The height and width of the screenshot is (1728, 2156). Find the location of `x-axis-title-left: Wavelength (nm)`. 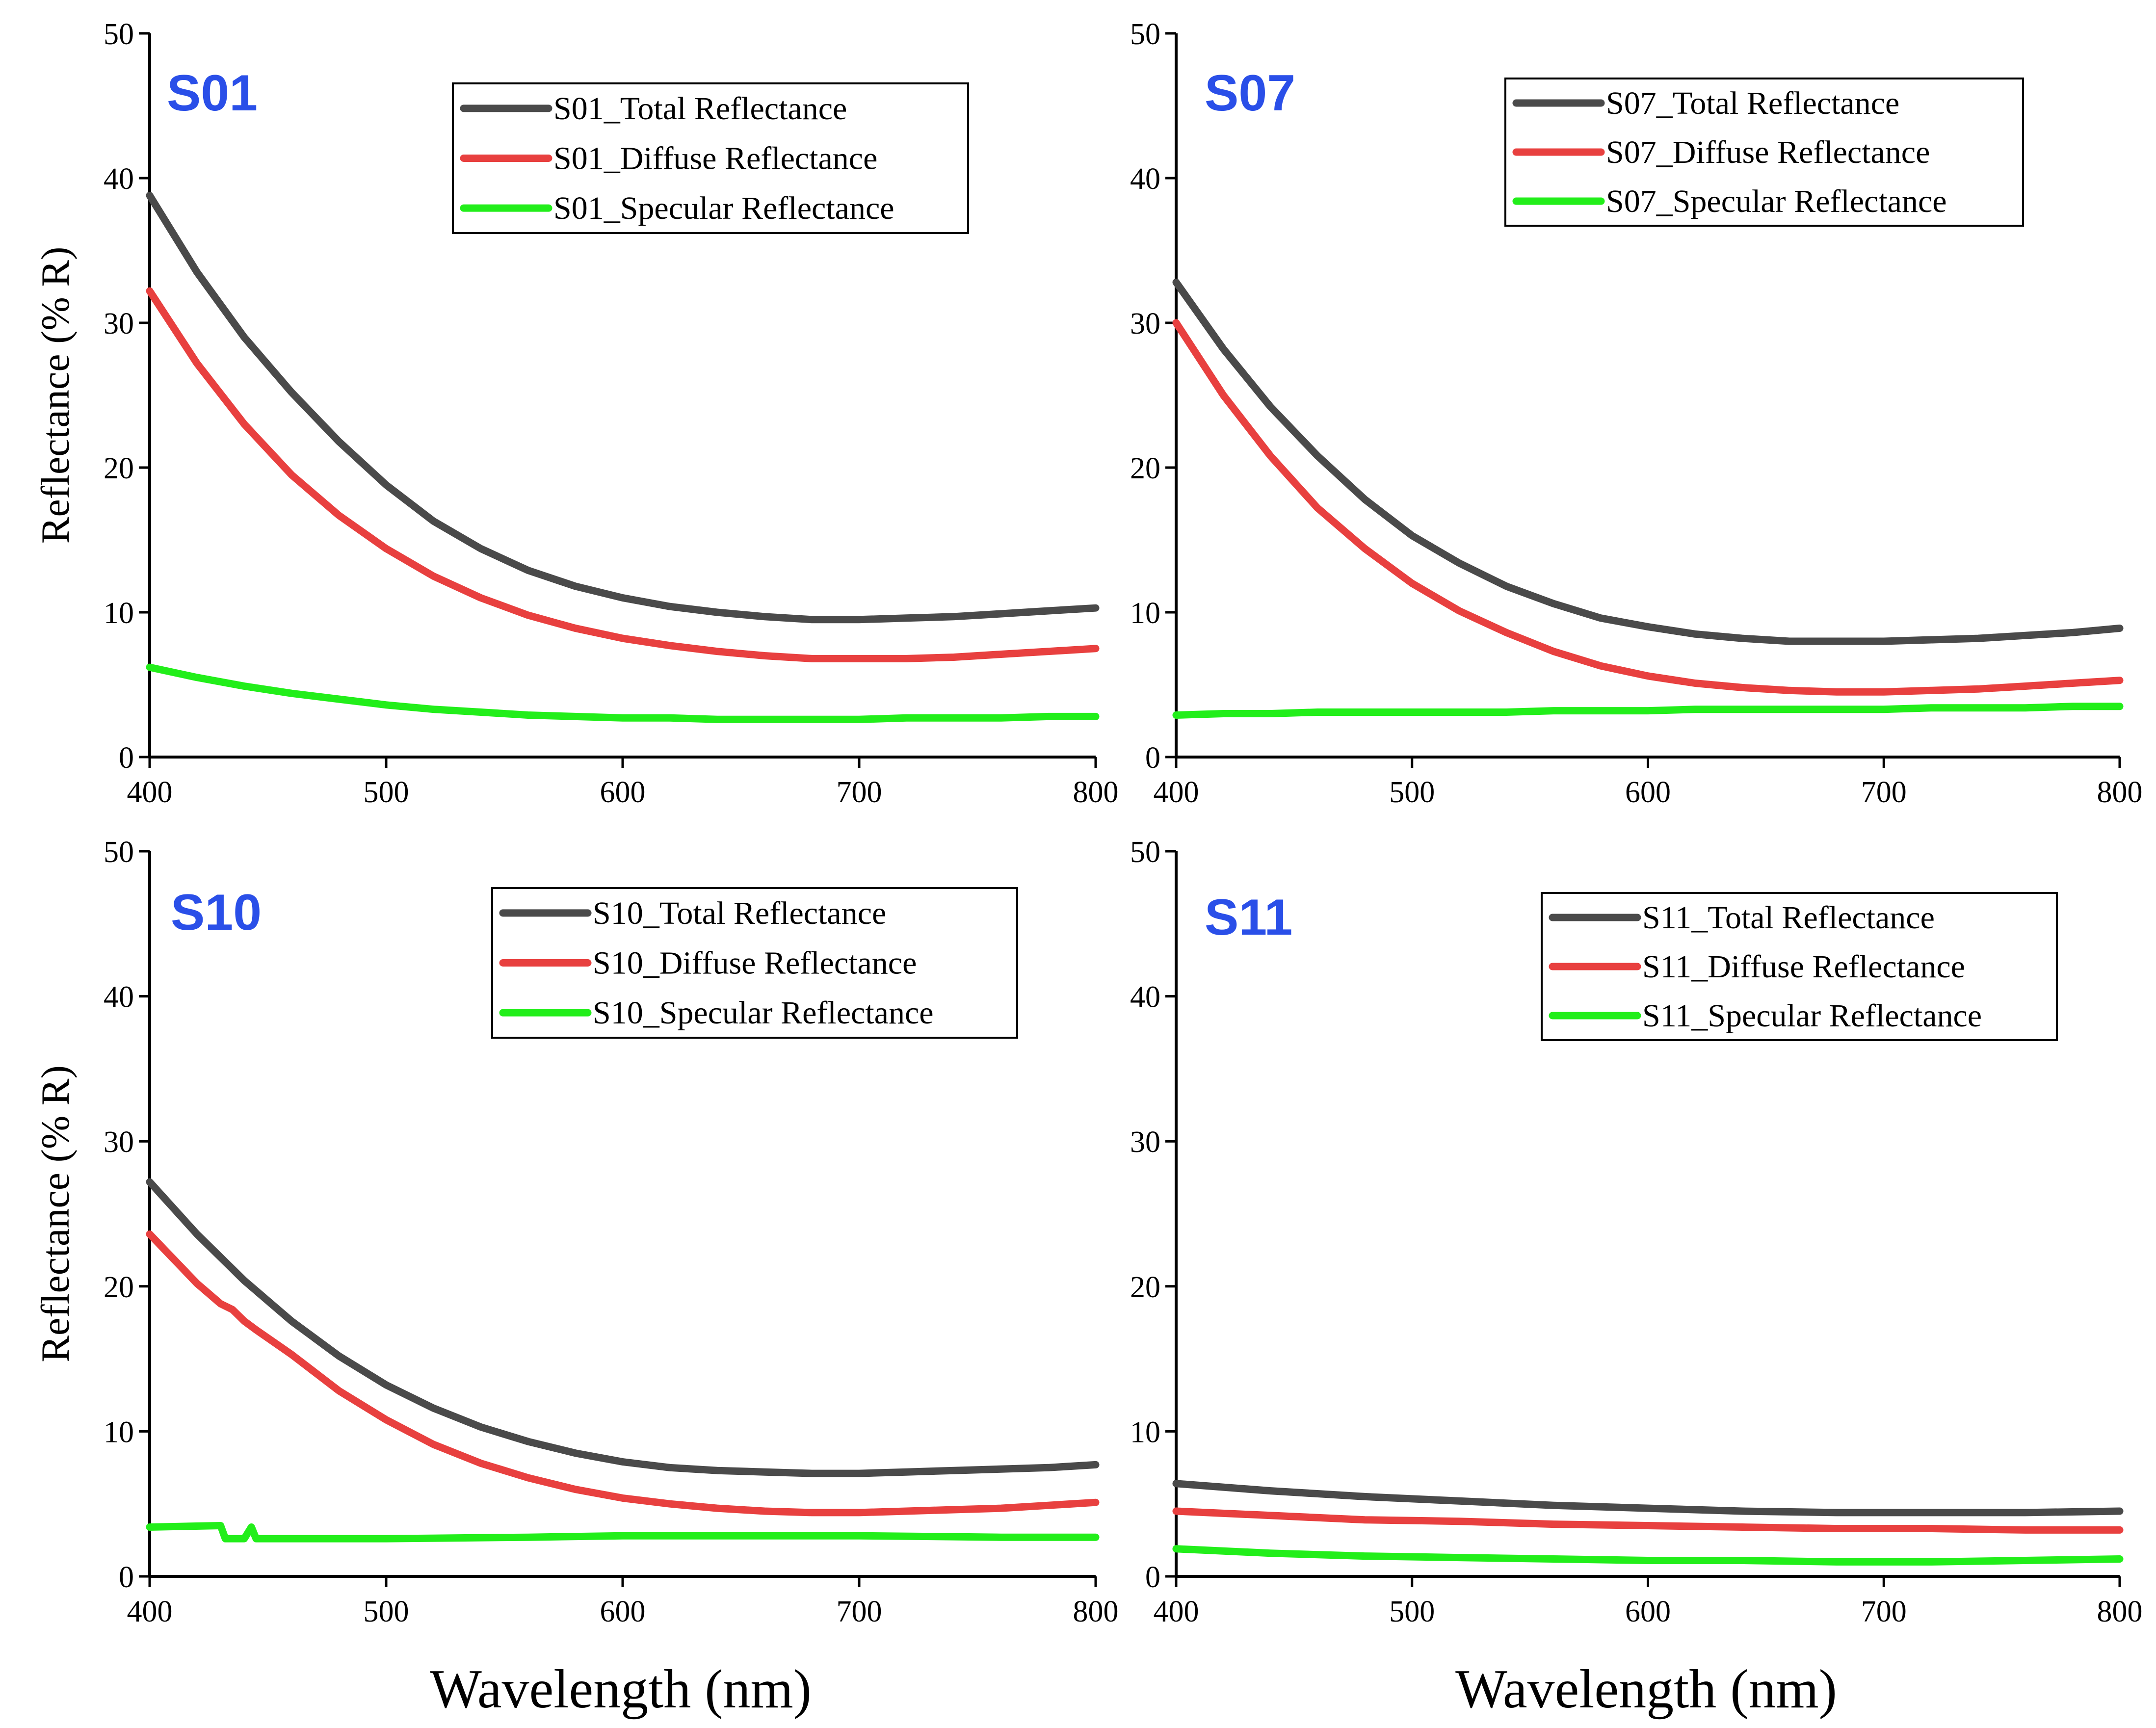

x-axis-title-left: Wavelength (nm) is located at coordinates (621, 1689).